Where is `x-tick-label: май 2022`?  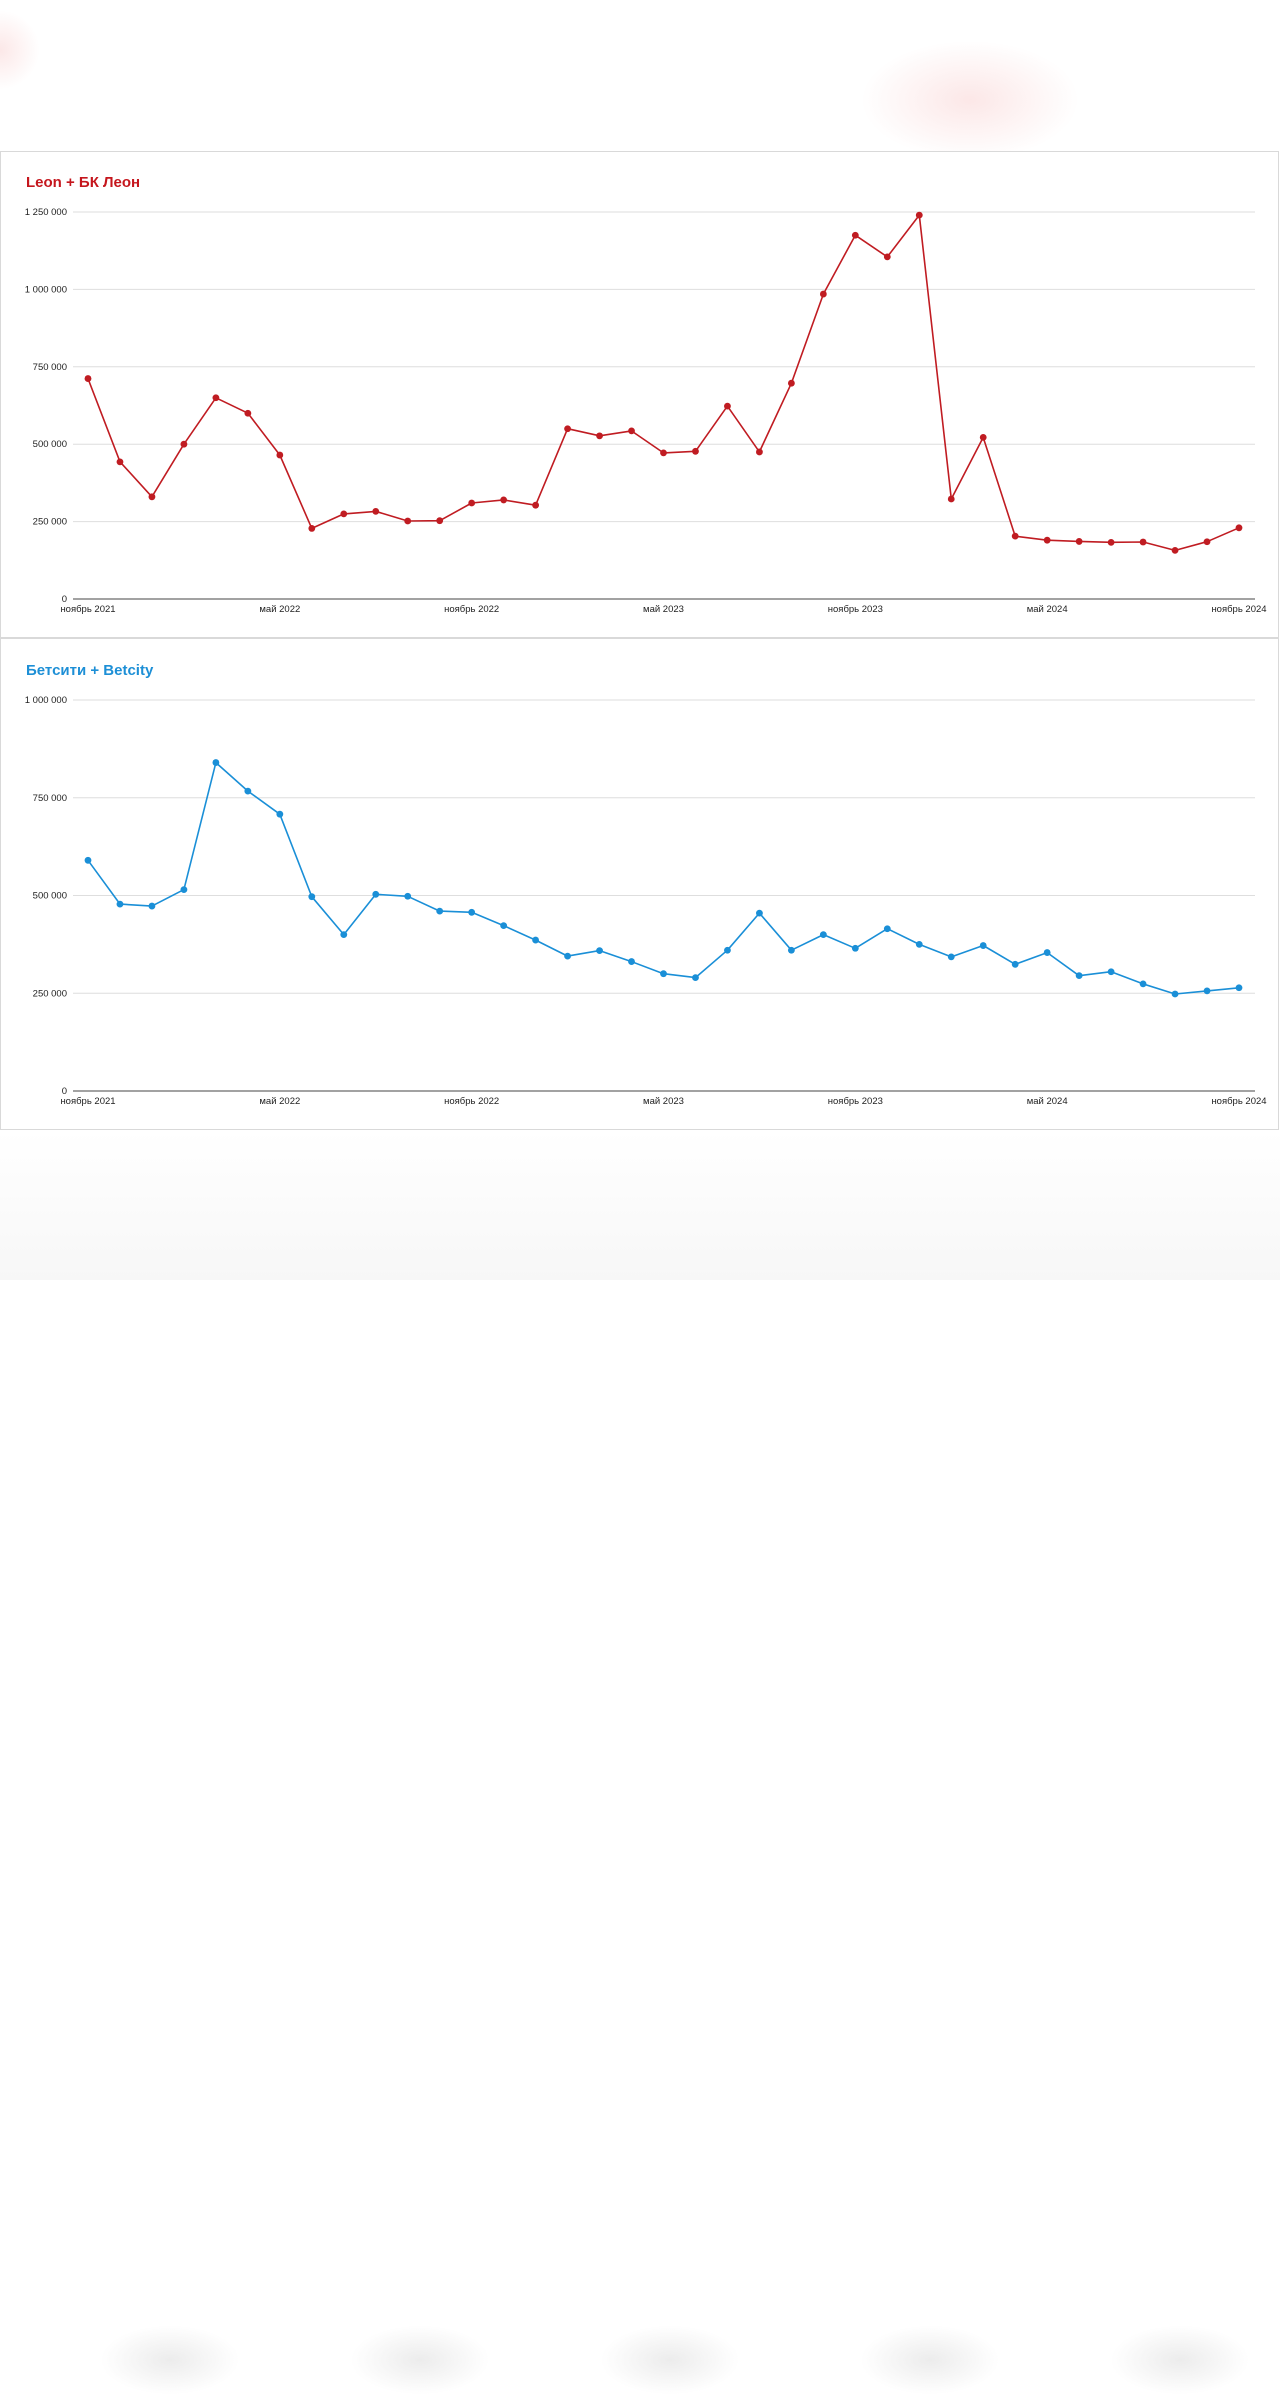 x-tick-label: май 2022 is located at coordinates (279, 609).